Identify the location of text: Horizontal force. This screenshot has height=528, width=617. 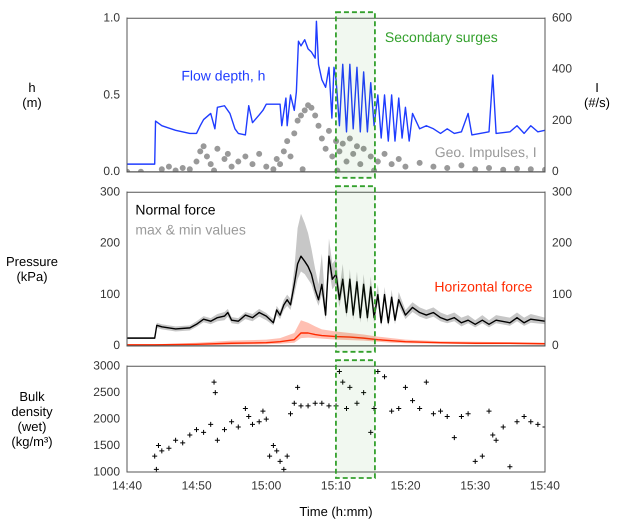
(483, 286).